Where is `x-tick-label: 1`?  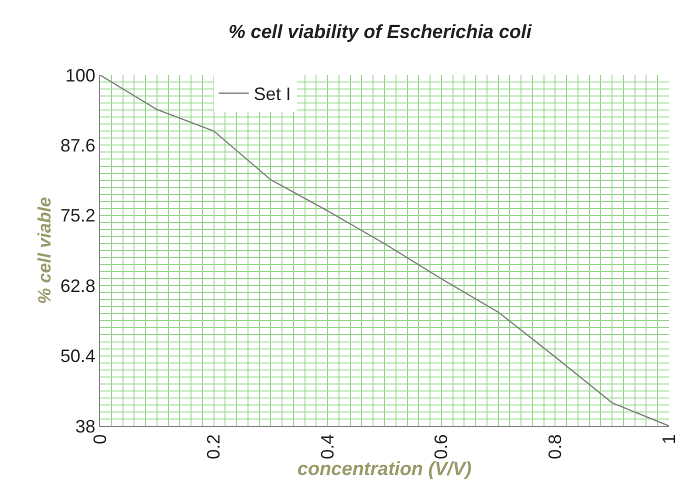
x-tick-label: 1 is located at coordinates (668, 439).